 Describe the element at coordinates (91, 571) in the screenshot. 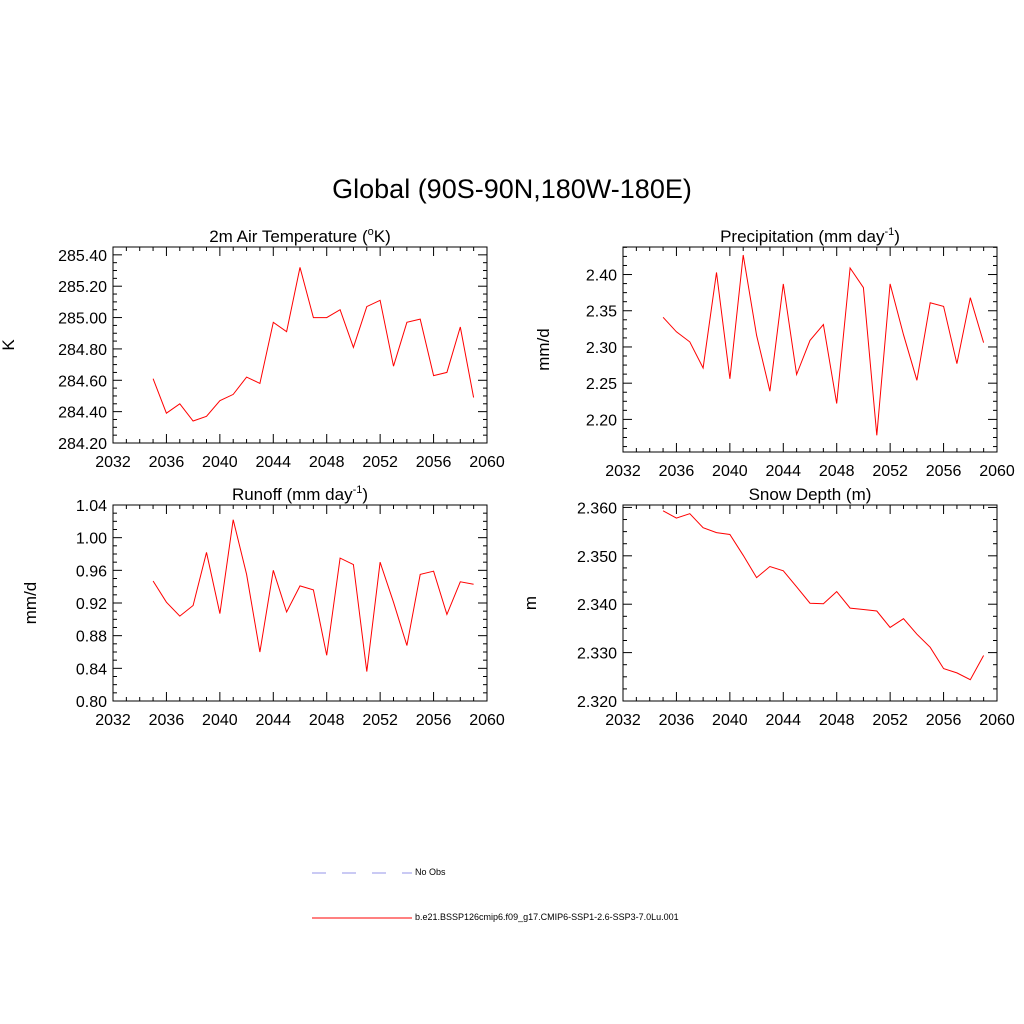

I see `y-tick-label: 0.96` at that location.